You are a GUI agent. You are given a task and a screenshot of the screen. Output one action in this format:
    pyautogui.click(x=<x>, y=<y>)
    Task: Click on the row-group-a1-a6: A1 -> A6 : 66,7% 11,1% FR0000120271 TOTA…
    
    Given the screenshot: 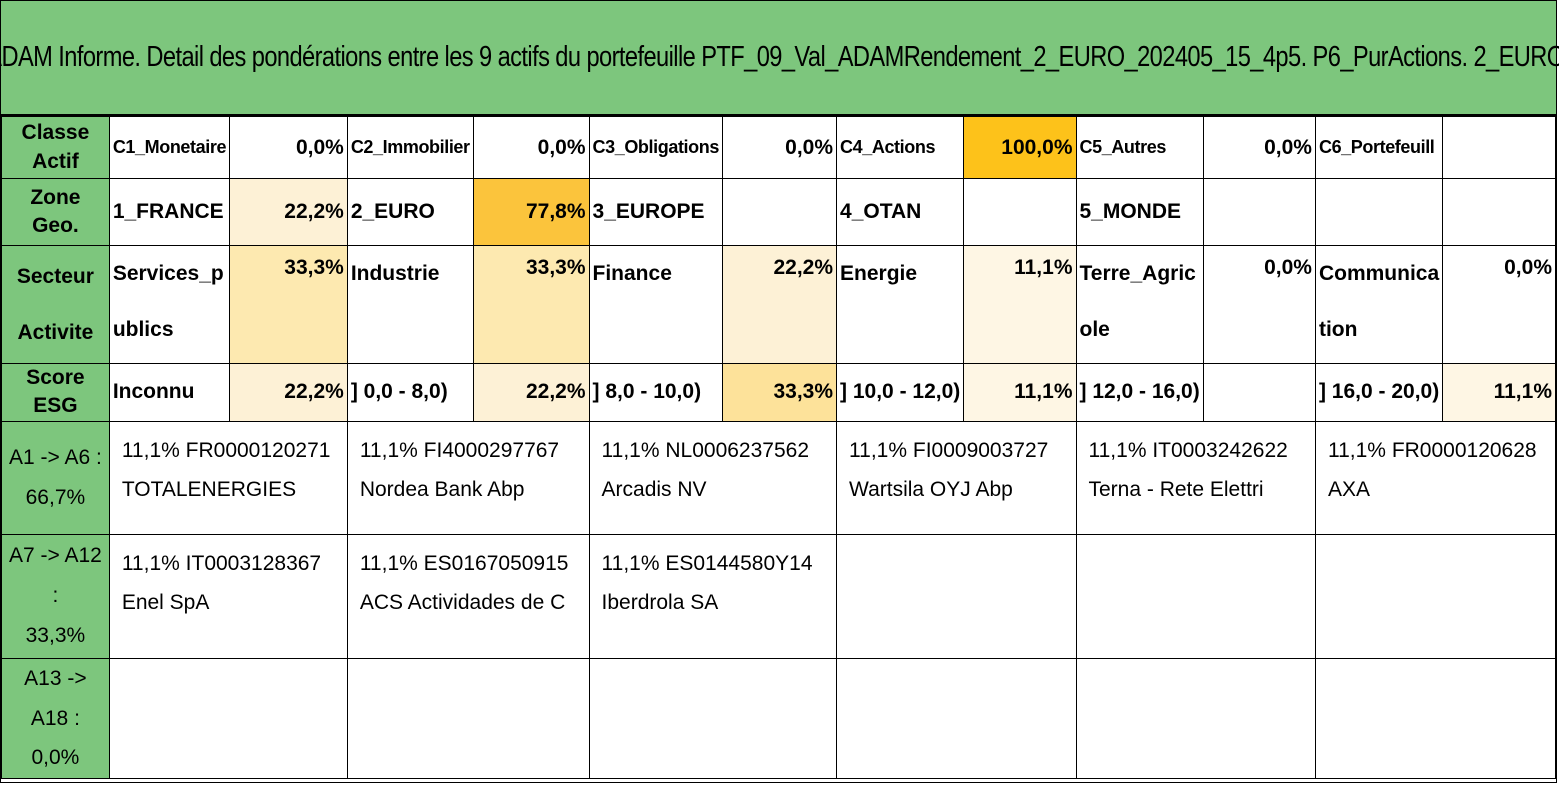 What is the action you would take?
    pyautogui.click(x=779, y=477)
    